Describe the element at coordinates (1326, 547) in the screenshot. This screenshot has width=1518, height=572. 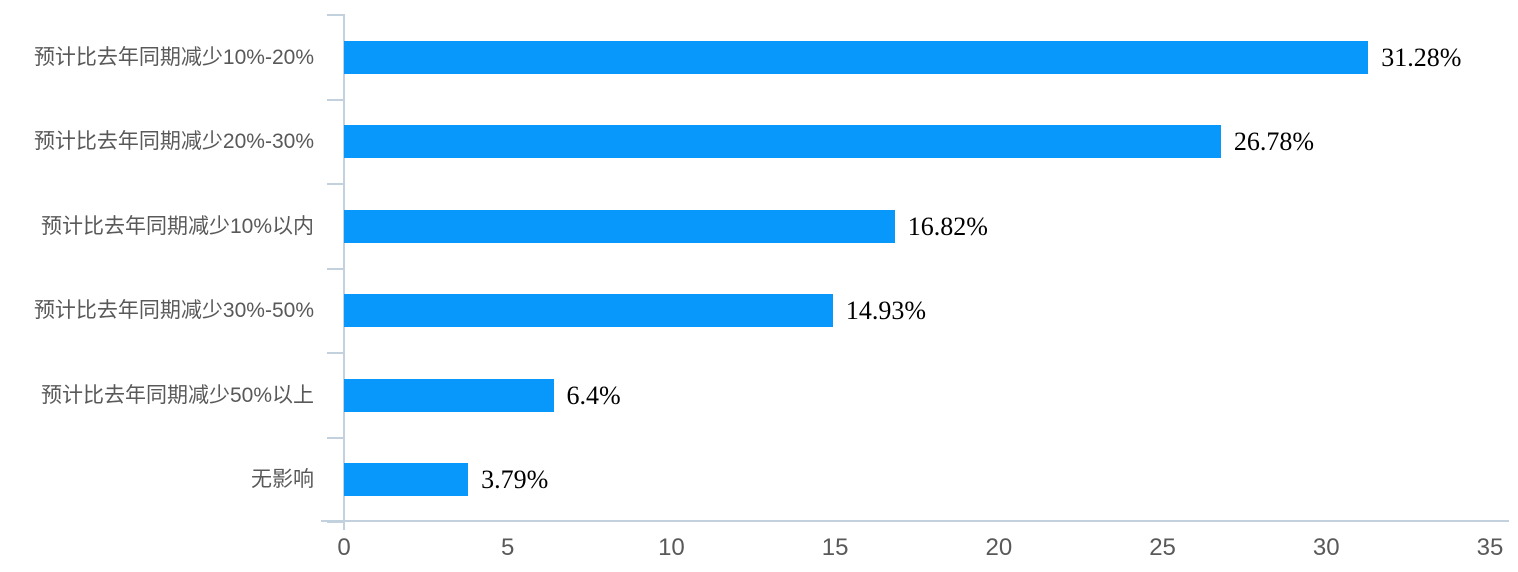
I see `x-axis-tick-label: 30` at that location.